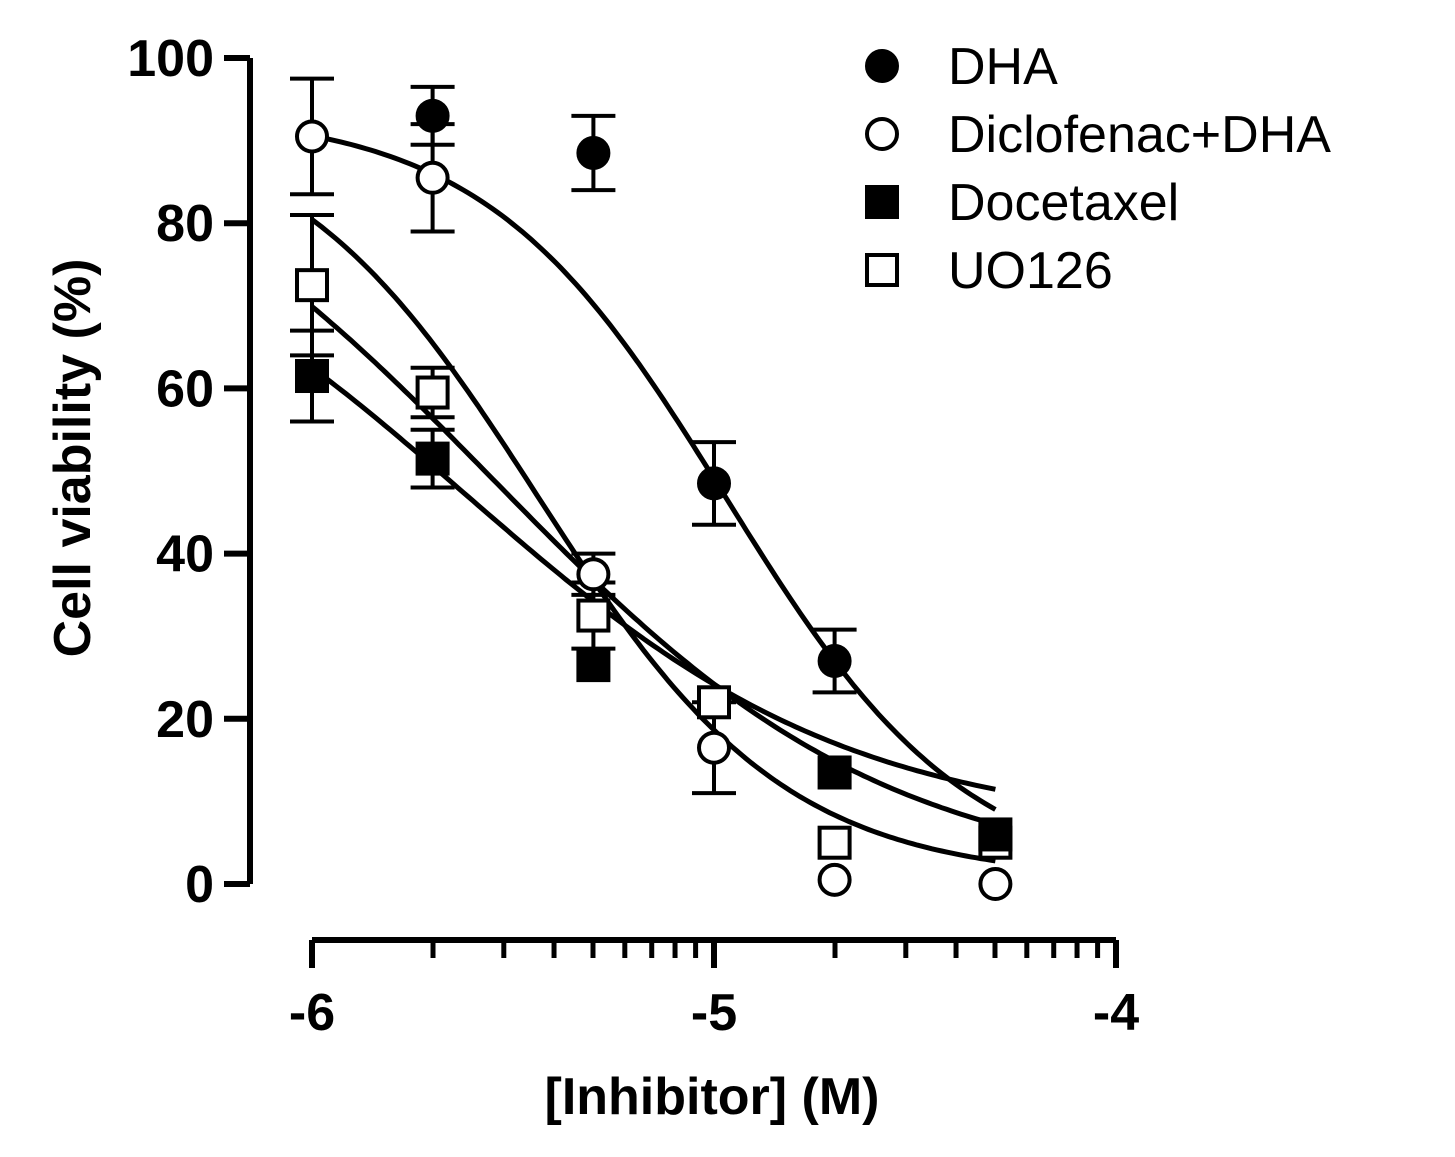  I want to click on x-tick-label: -5, so click(714, 1013).